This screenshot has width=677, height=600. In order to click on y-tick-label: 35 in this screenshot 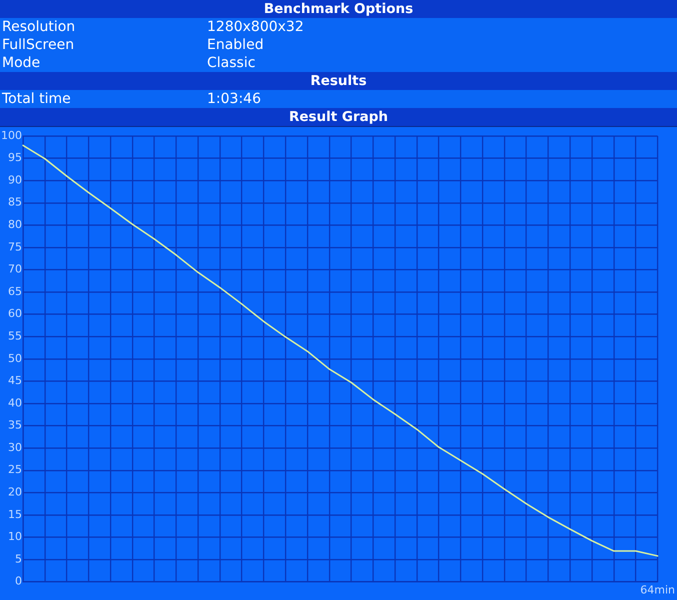, I will do `click(15, 425)`.